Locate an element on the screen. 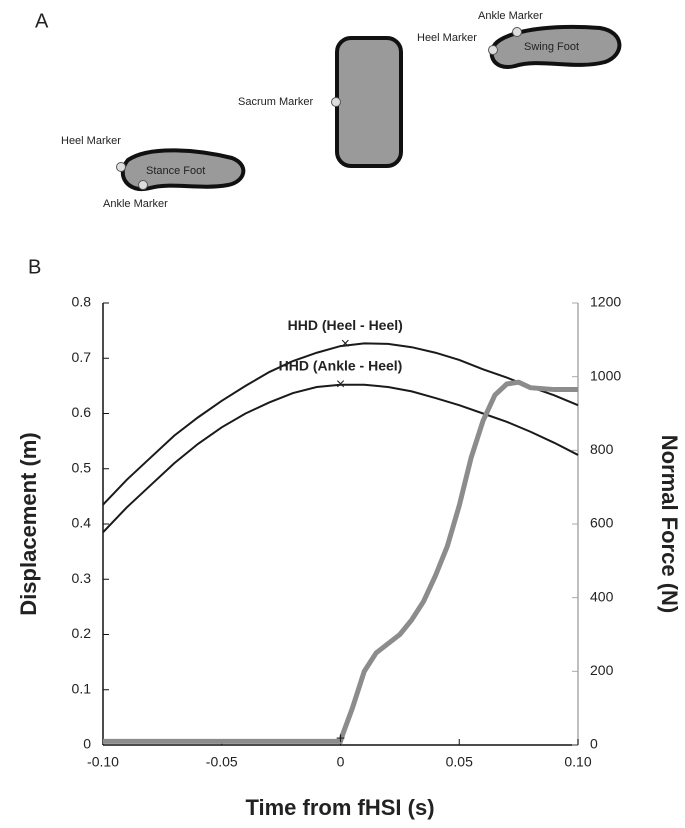 Image resolution: width=685 pixels, height=828 pixels. y2-axis-title: Normal Force (N) is located at coordinates (669, 524).